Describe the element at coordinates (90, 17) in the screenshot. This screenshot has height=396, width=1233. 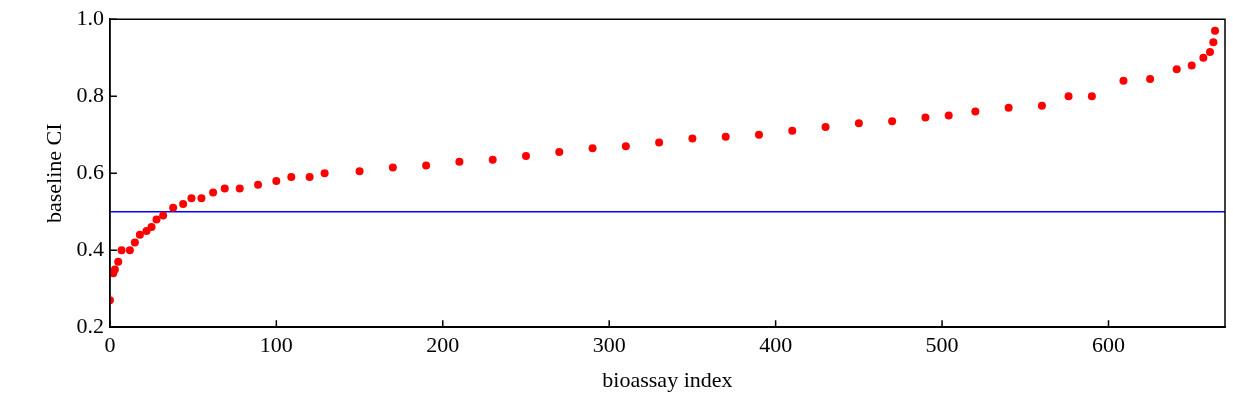
I see `y-tick-label: 1.0` at that location.